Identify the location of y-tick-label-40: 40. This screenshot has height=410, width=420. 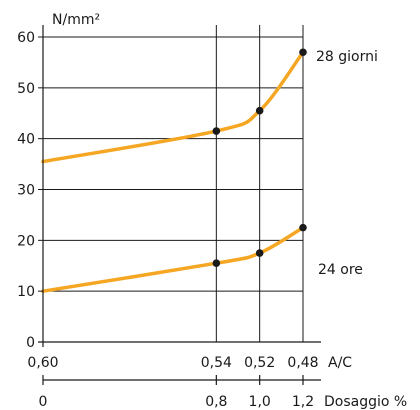
(26, 140).